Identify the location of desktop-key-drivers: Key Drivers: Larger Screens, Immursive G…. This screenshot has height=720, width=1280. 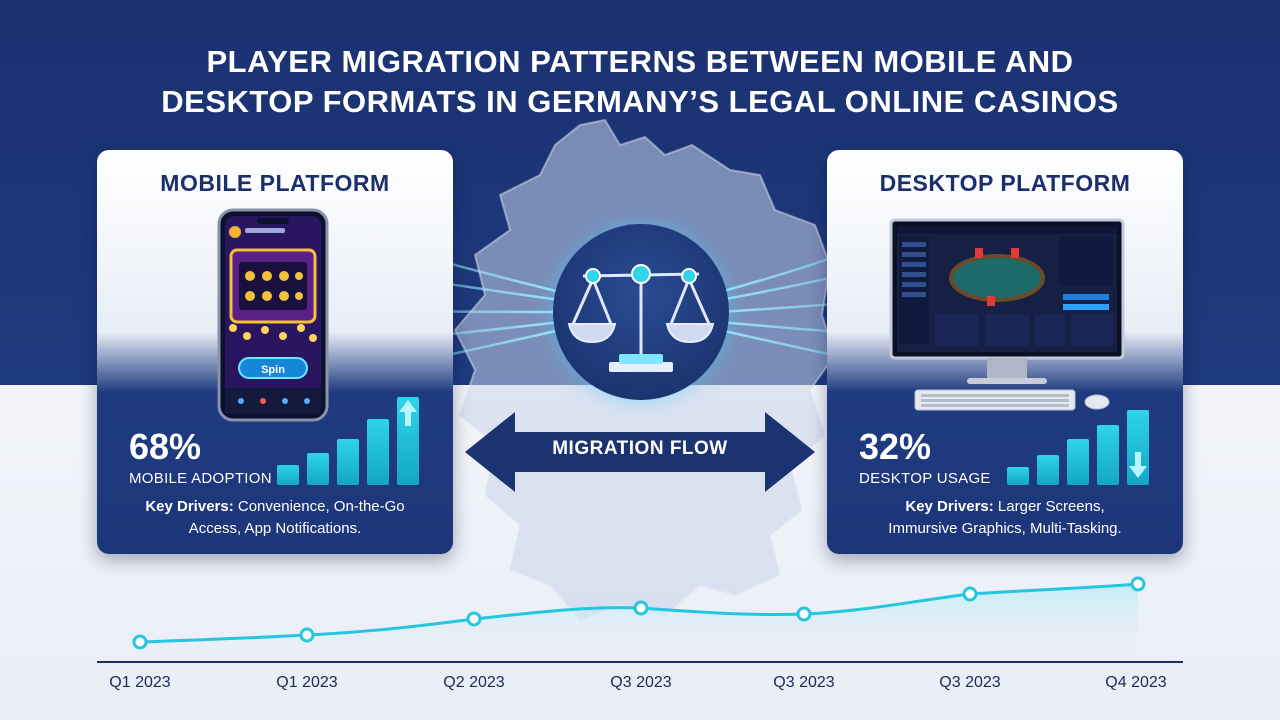
(1005, 518).